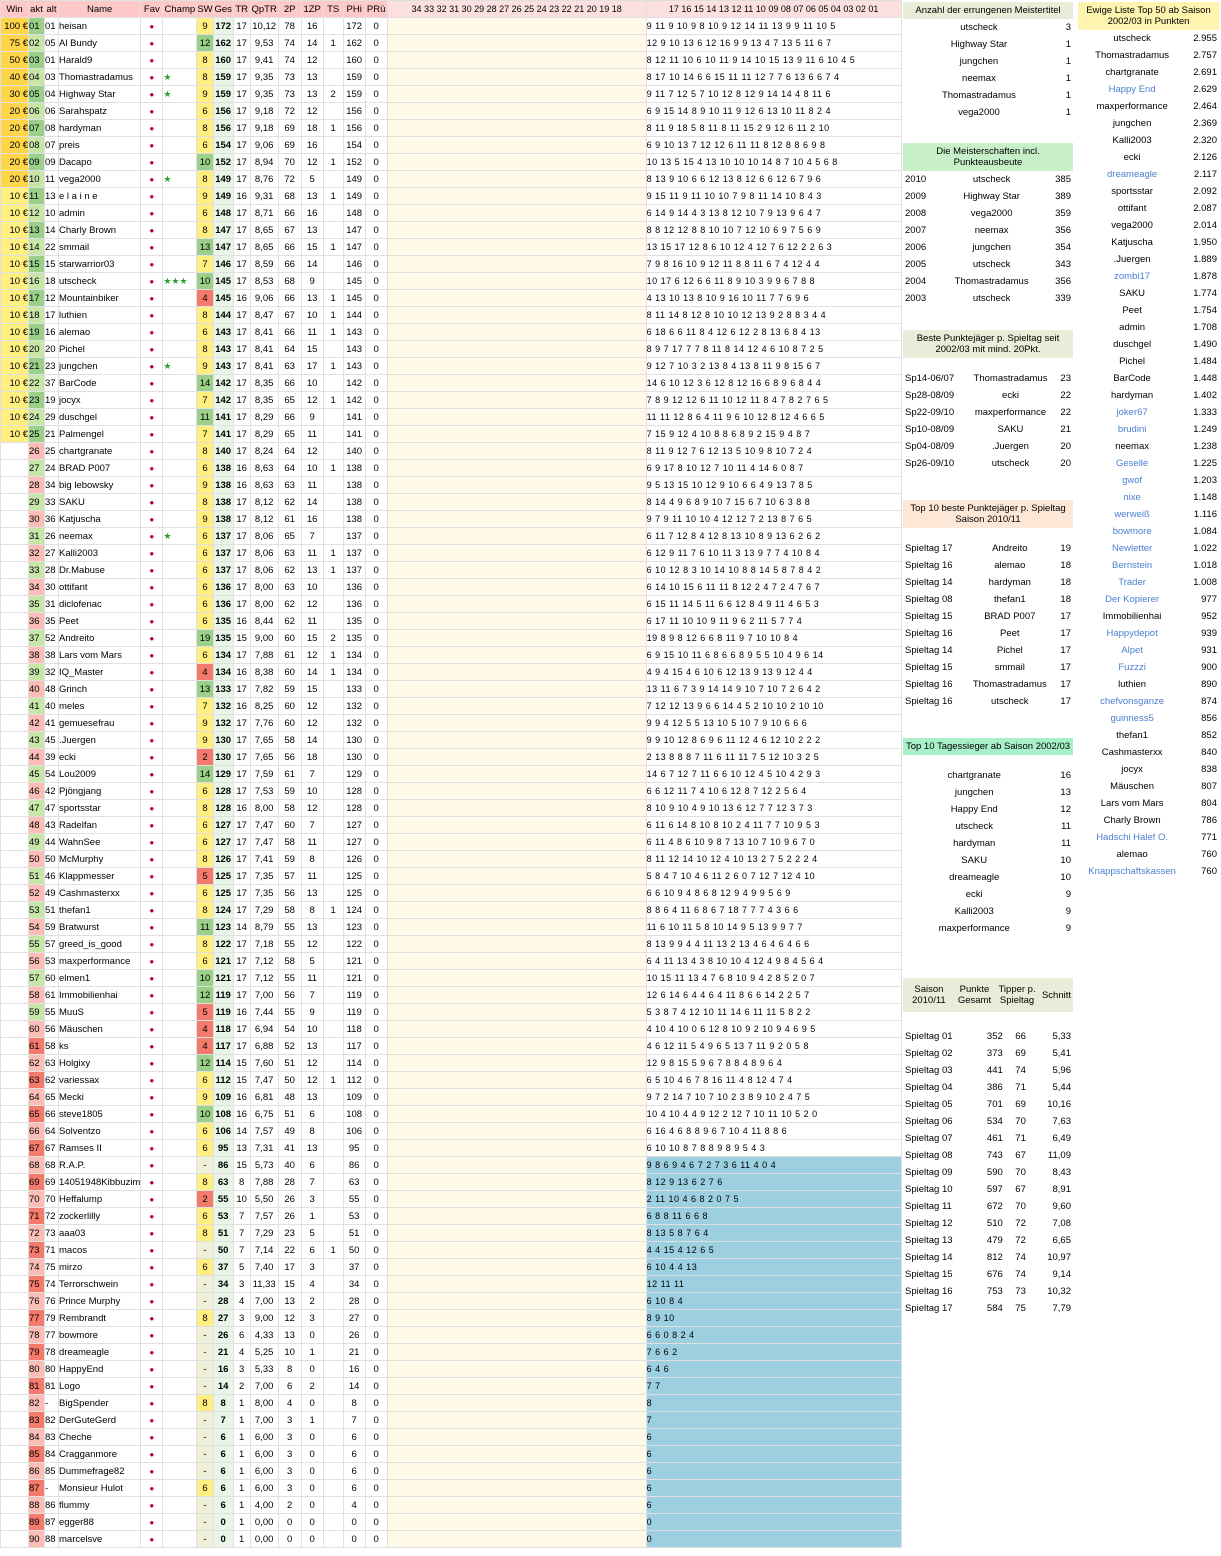 The width and height of the screenshot is (1221, 1556). Describe the element at coordinates (99, 1539) in the screenshot. I see `name-cell: marcelsve` at that location.